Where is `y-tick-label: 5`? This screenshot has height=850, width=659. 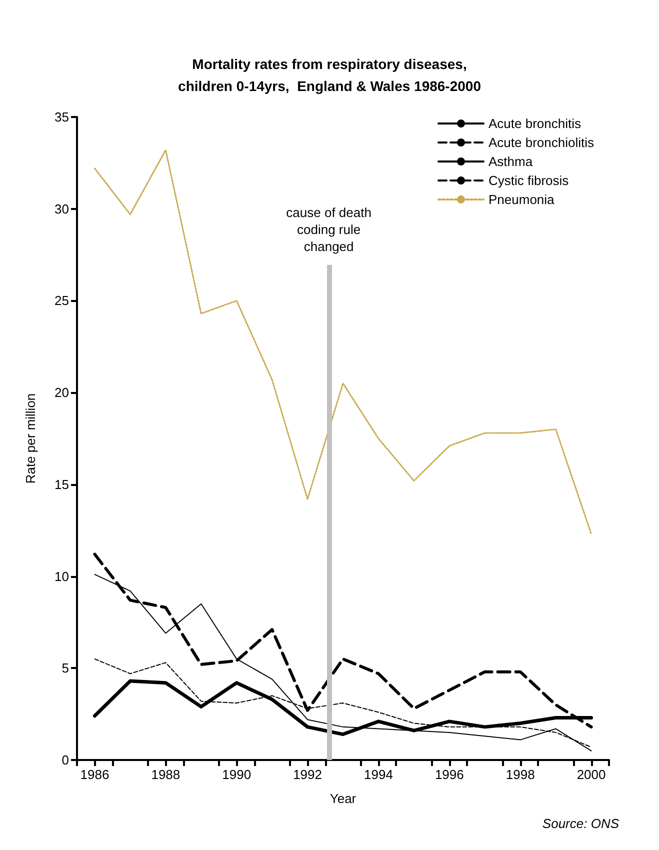 y-tick-label: 5 is located at coordinates (65, 668).